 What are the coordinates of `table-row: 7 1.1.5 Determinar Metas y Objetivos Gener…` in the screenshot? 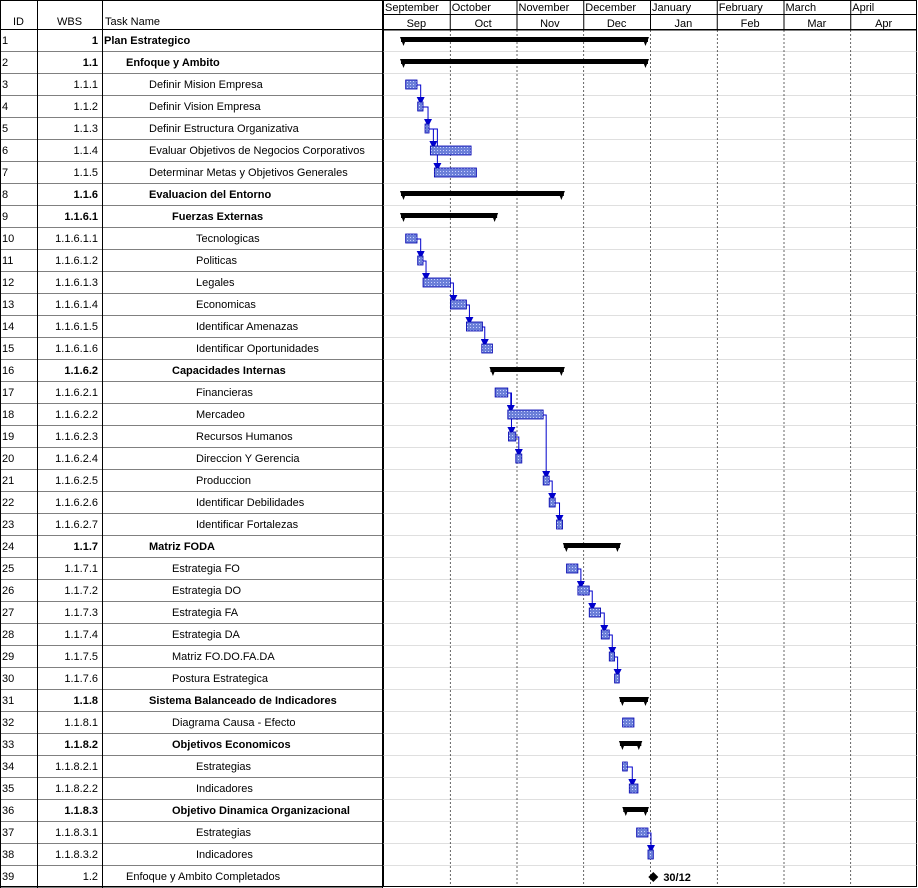 It's located at (191, 173).